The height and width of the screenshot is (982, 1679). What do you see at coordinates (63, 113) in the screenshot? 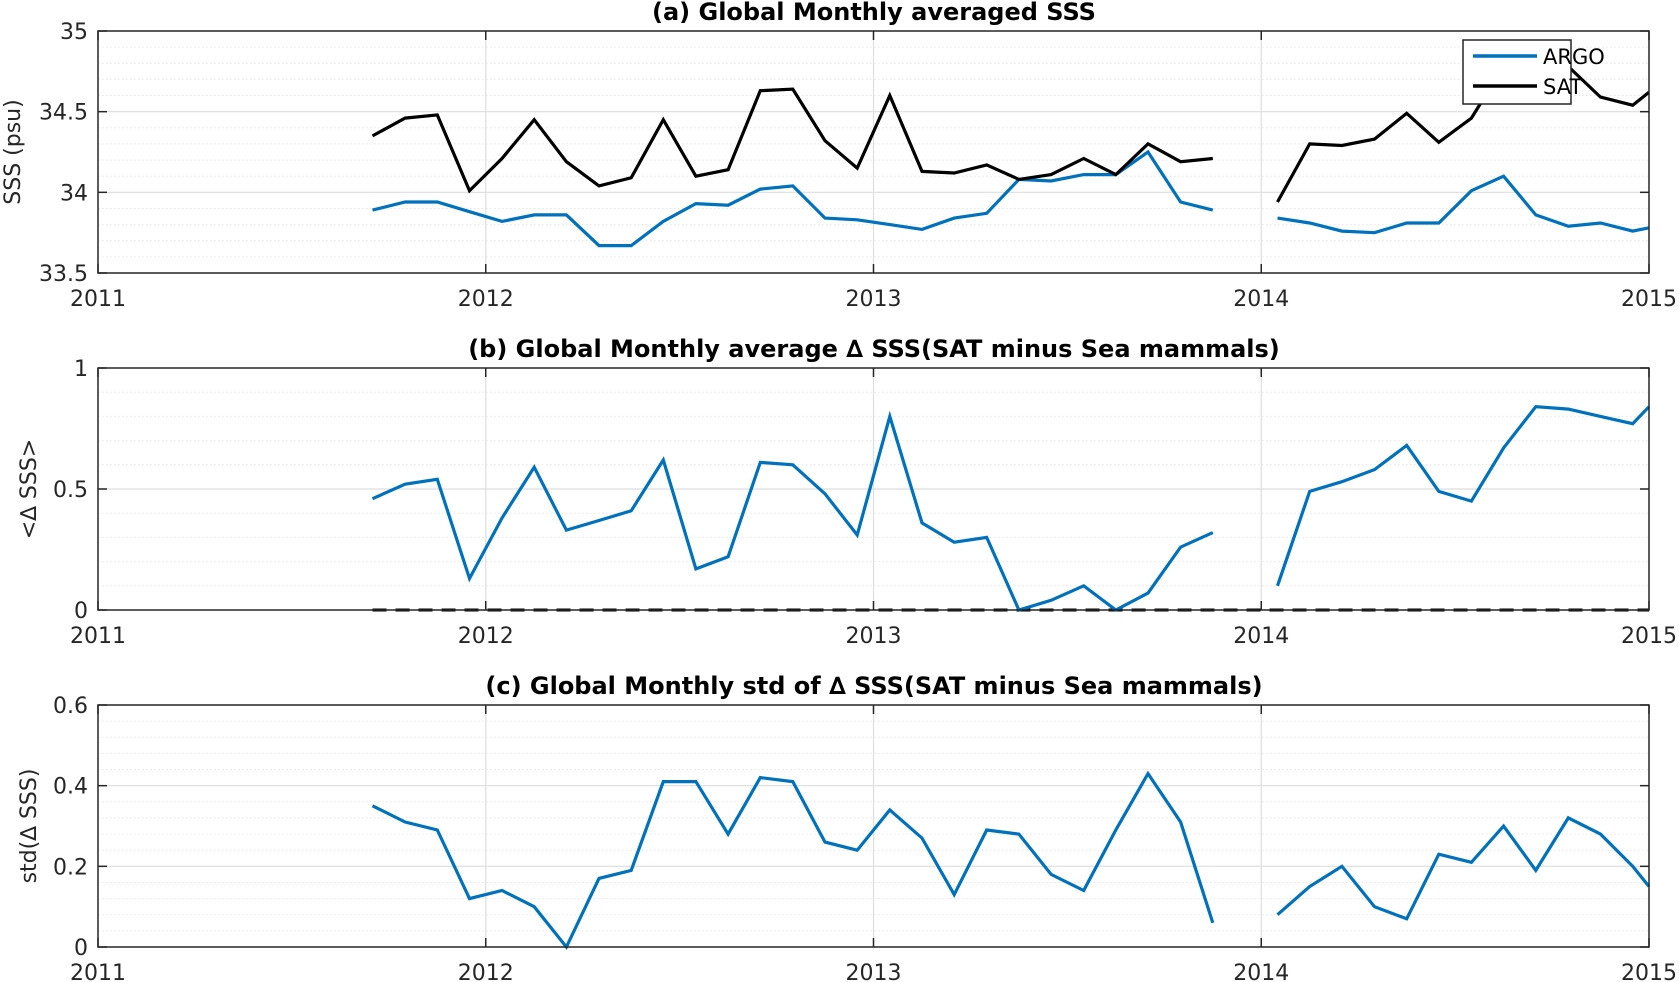
I see `panel-a-y-tick-label: 34.5` at bounding box center [63, 113].